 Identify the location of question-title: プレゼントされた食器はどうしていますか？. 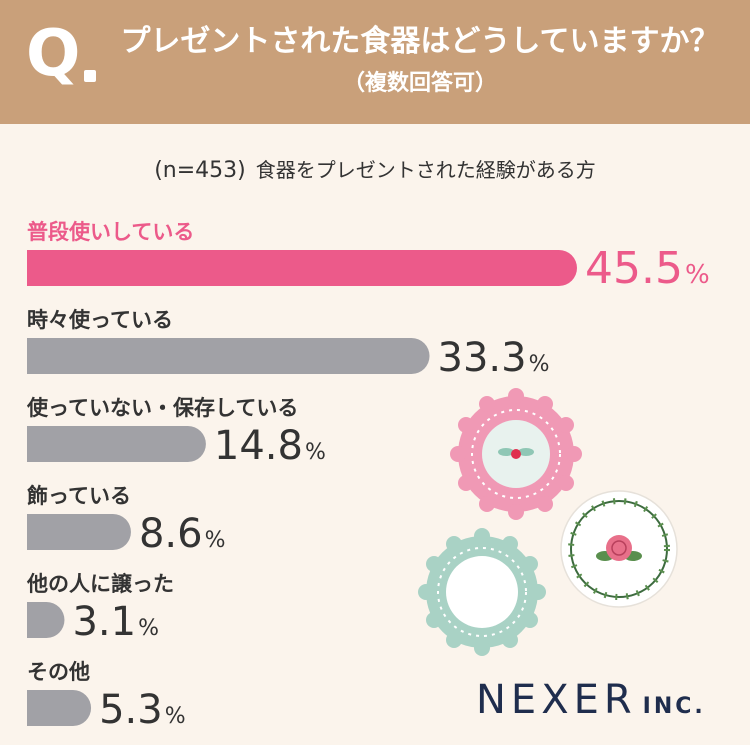
(420, 41).